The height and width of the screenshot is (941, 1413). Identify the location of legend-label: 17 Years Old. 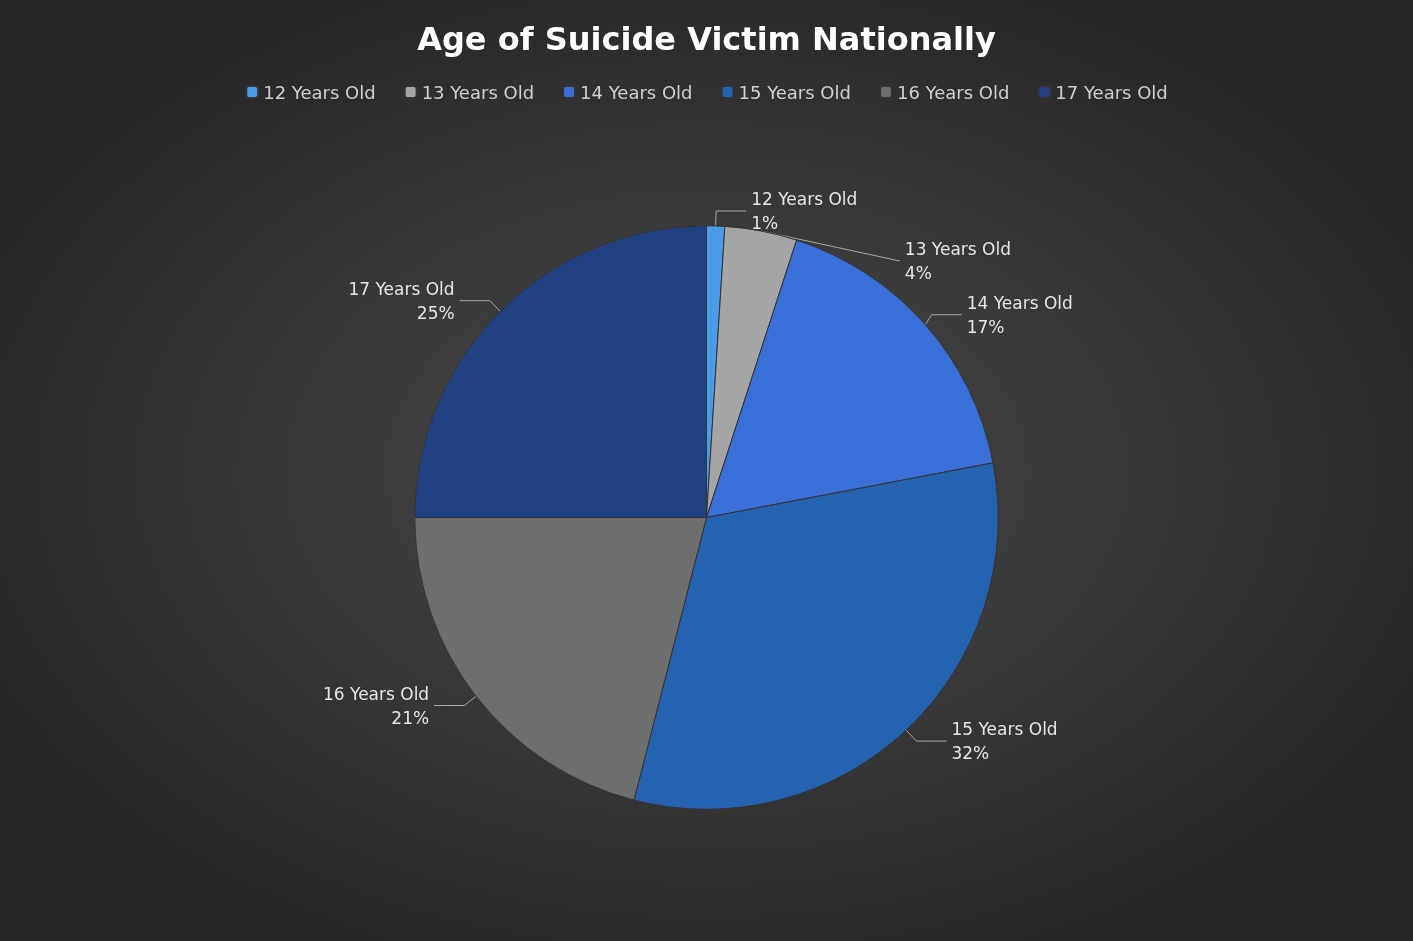
(1111, 92).